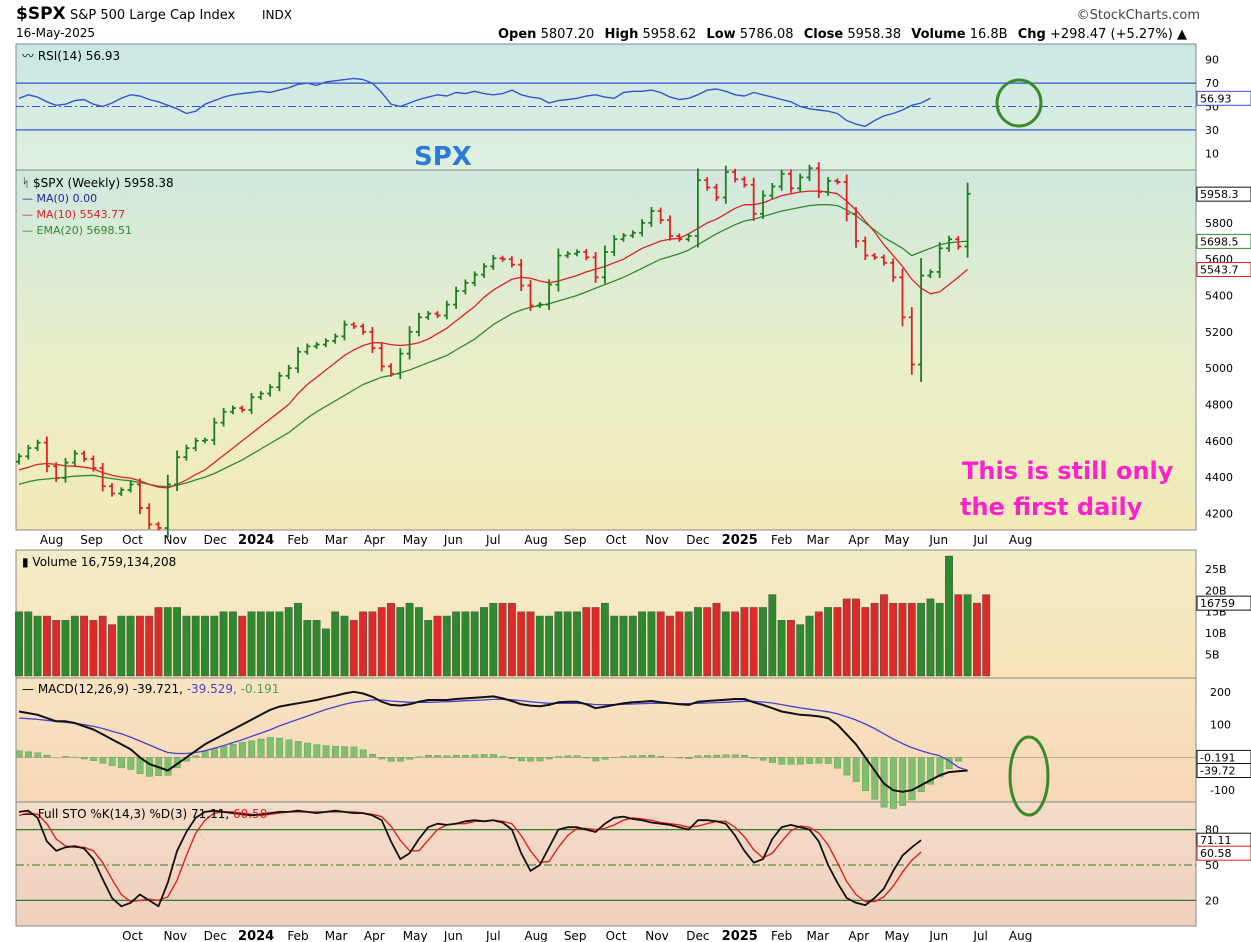  I want to click on x-axis-label-bottom: Jul, so click(492, 935).